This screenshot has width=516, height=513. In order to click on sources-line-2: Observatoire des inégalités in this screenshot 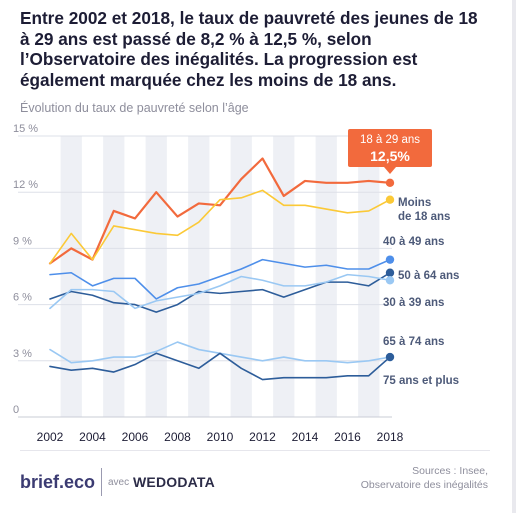, I will do `click(424, 485)`.